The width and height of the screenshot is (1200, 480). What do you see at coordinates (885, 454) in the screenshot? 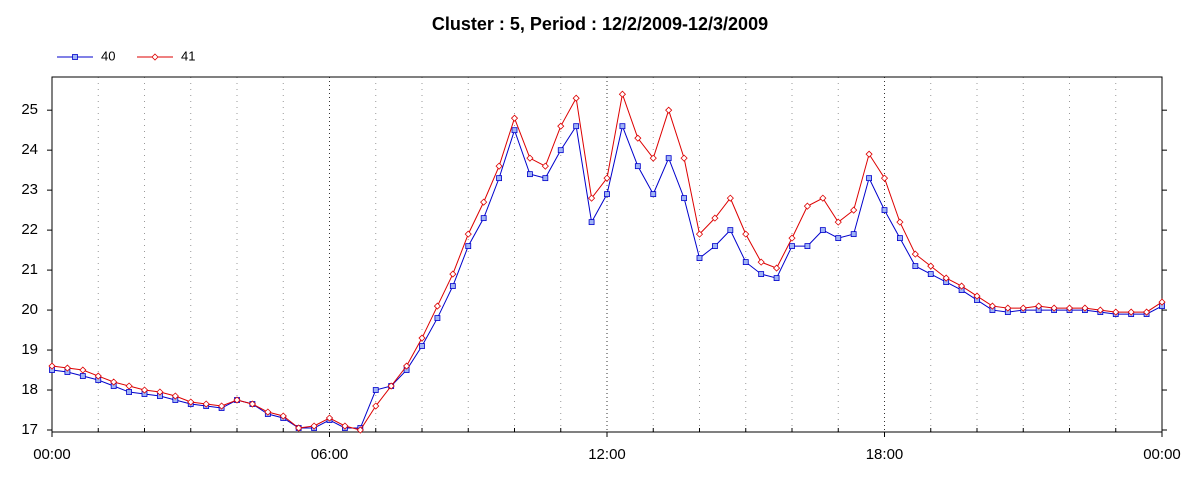
I see `x-tick-label: 18:00` at bounding box center [885, 454].